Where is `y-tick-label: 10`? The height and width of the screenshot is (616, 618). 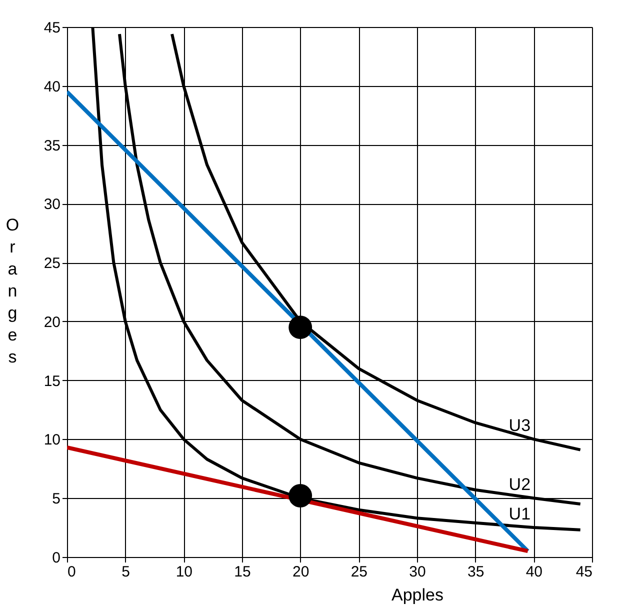
y-tick-label: 10 is located at coordinates (52, 440).